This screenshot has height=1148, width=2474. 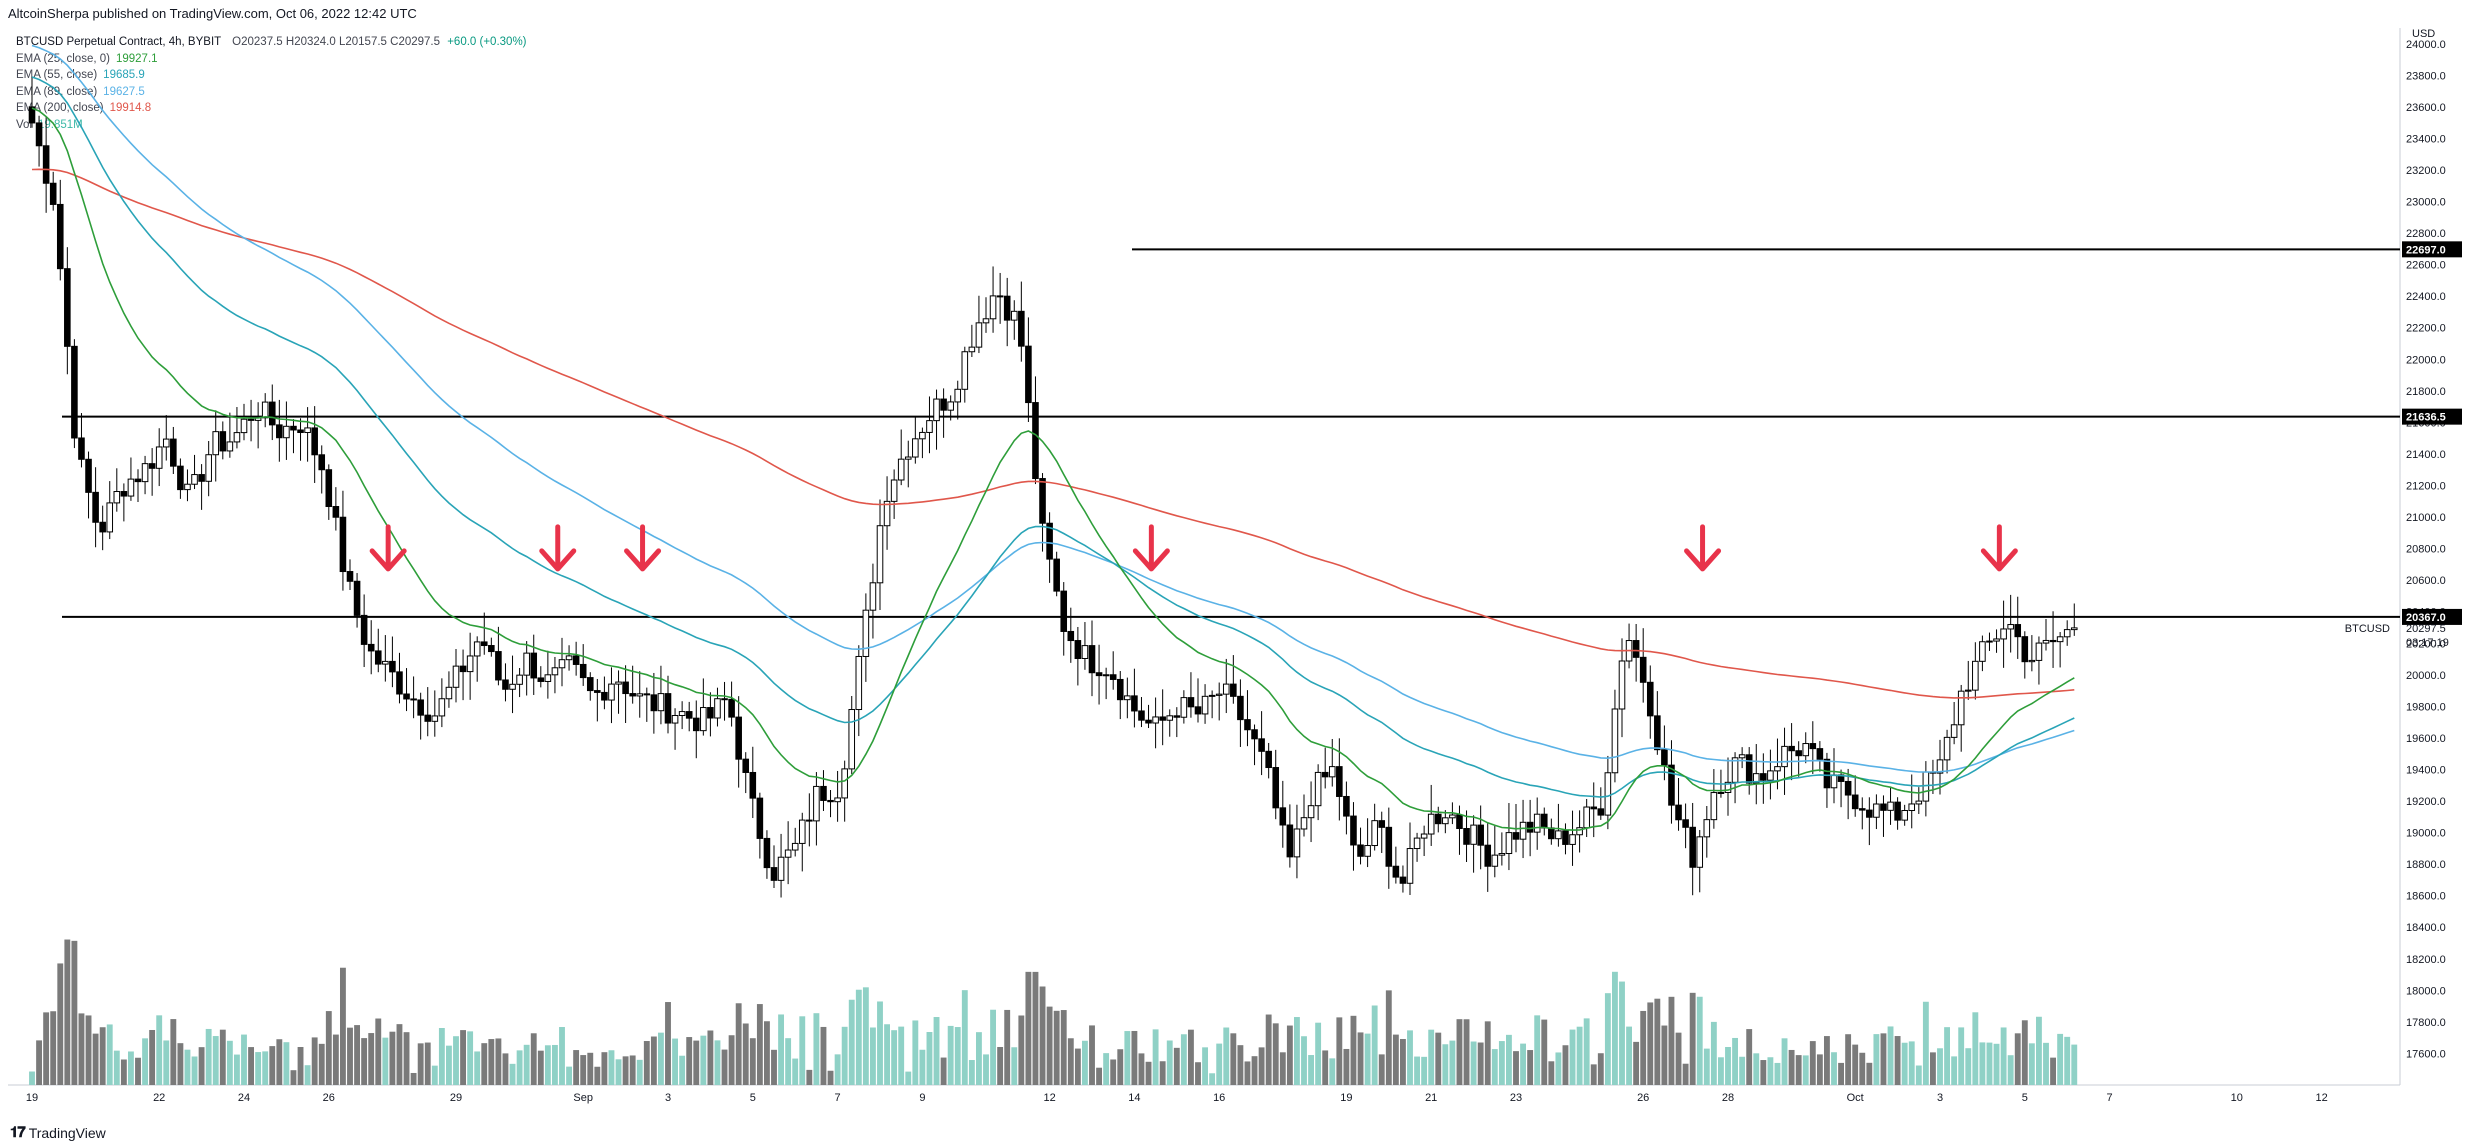 I want to click on legend-ema25: EMA (25, close, 0) 19927.1, so click(x=271, y=59).